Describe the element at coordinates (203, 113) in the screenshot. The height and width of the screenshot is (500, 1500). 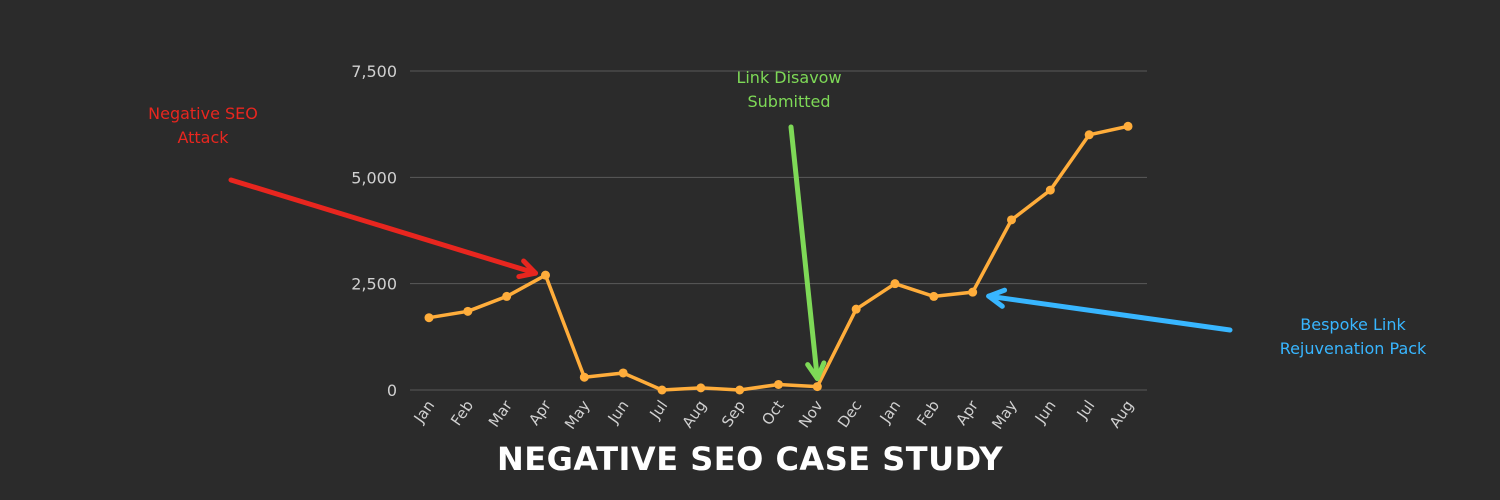
I see `annotation-line: Negative SEO` at that location.